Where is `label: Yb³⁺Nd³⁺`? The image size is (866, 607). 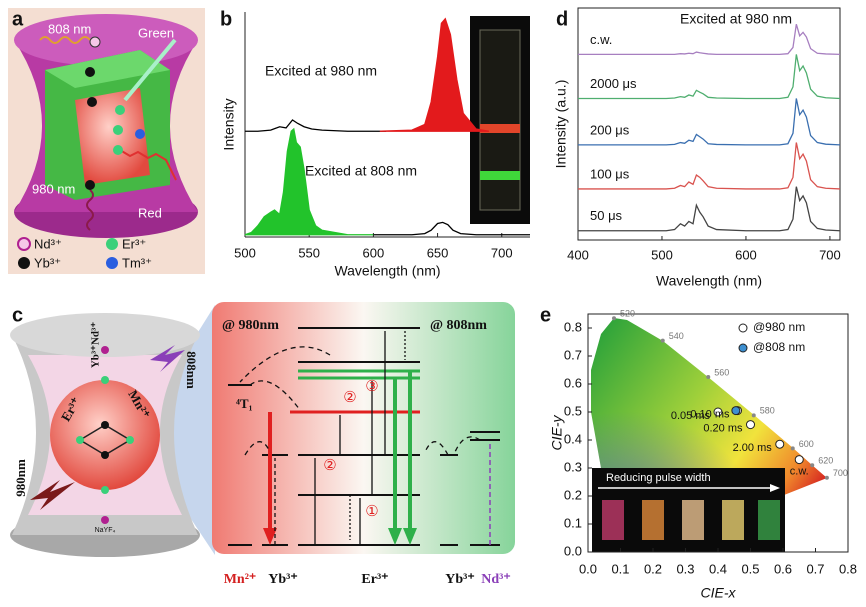
label: Yb³⁺Nd³⁺ is located at coordinates (96, 345).